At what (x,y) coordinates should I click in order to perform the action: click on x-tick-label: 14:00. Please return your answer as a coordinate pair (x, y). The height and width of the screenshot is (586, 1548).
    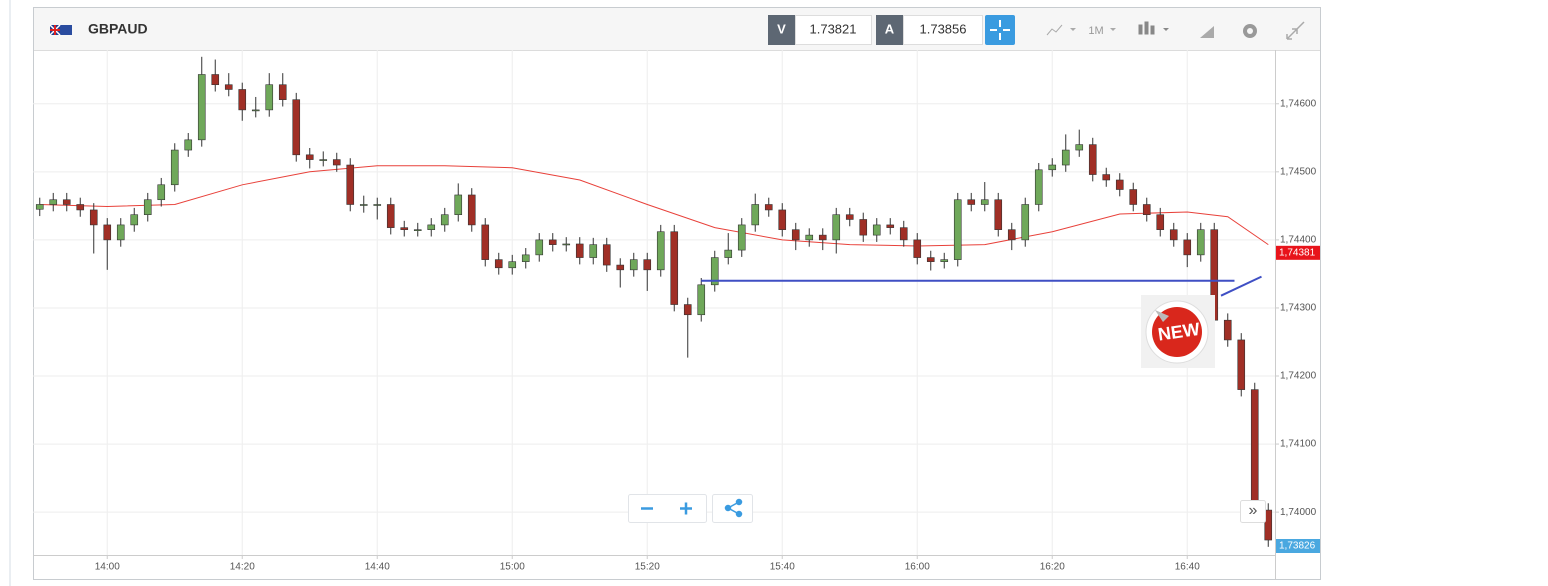
    Looking at the image, I should click on (107, 567).